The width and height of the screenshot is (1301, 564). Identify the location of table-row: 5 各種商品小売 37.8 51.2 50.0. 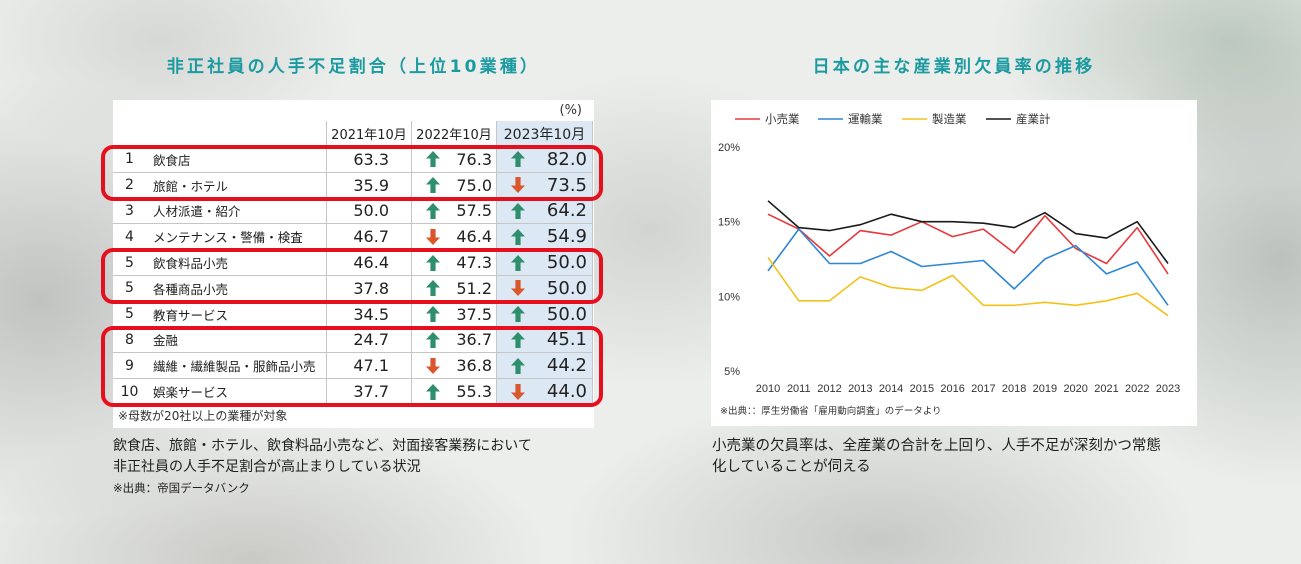
(353, 288).